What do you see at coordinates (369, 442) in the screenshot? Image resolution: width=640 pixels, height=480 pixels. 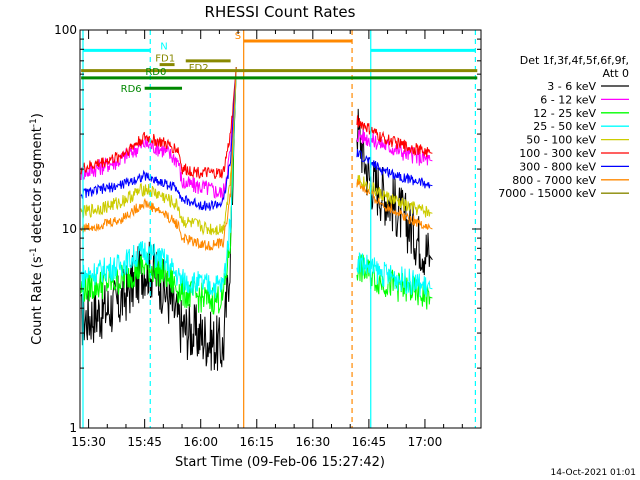 I see `x-tick-label: 16:45` at bounding box center [369, 442].